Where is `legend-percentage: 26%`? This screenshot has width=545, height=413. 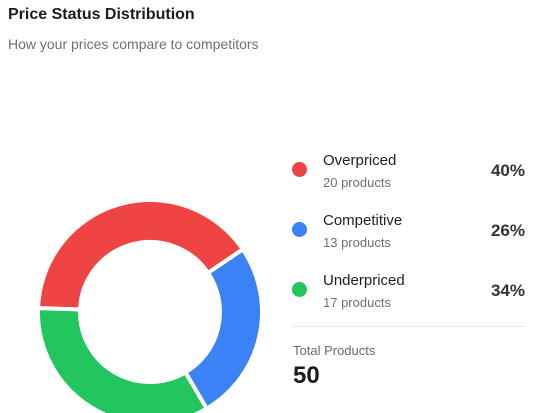 legend-percentage: 26% is located at coordinates (507, 230).